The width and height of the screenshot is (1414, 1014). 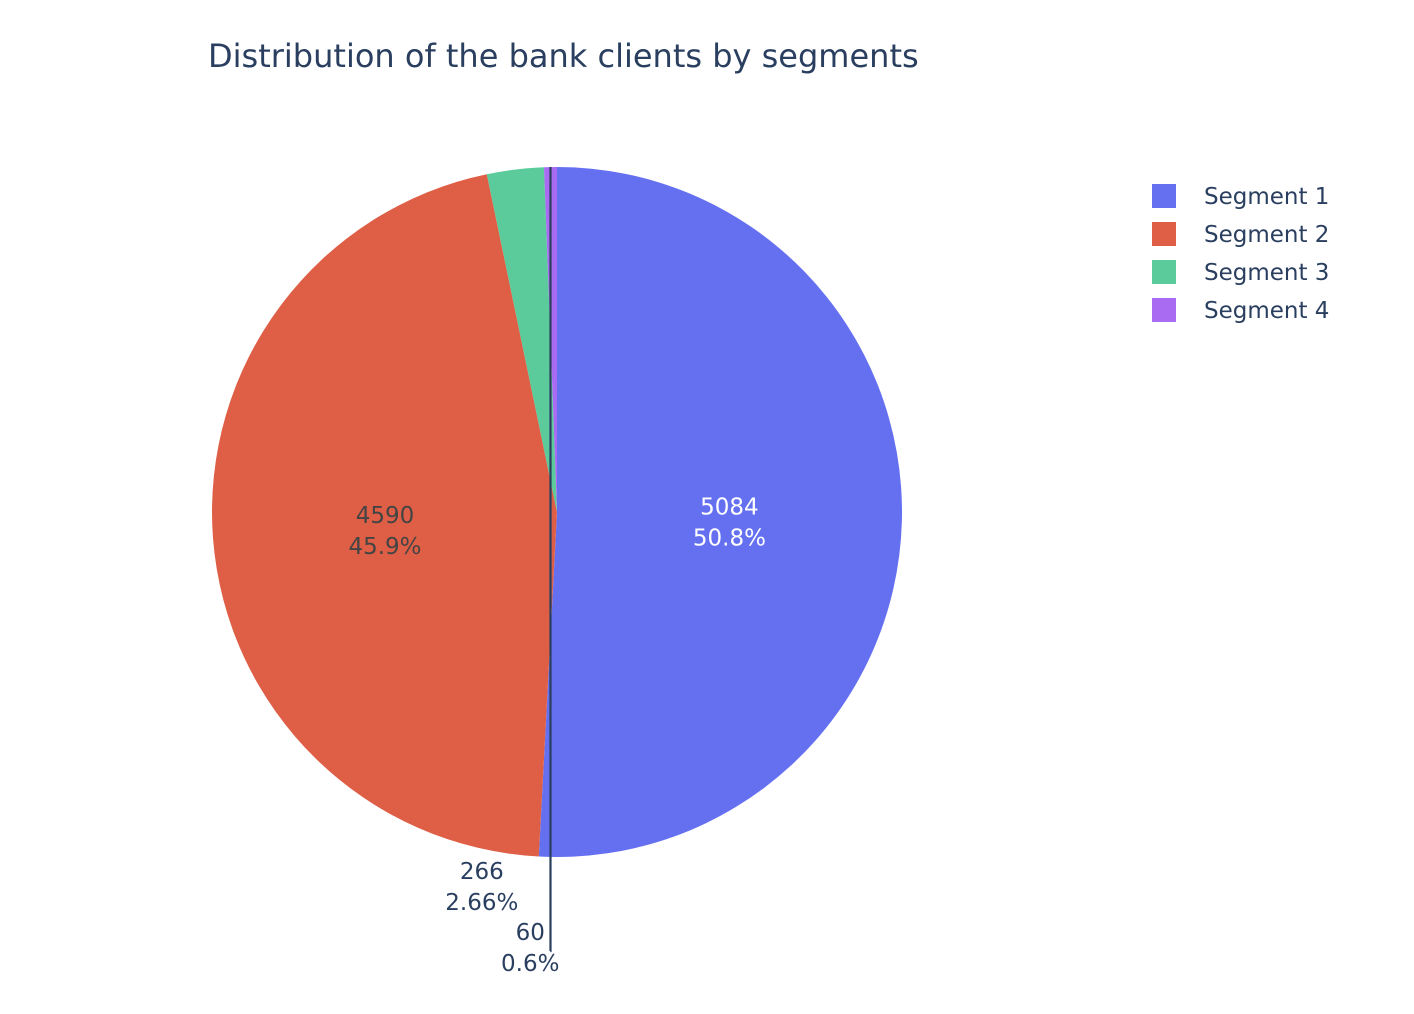 What do you see at coordinates (384, 531) in the screenshot?
I see `slice-label-2: 4590 45.9%` at bounding box center [384, 531].